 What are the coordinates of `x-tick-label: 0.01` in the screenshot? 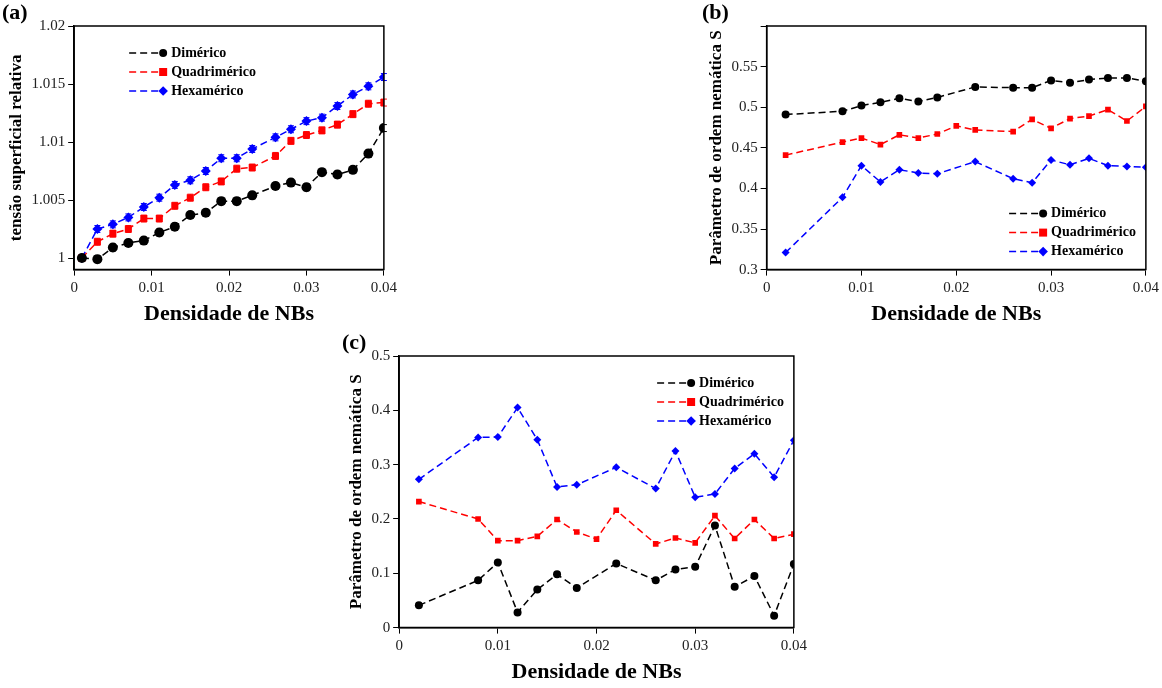 It's located at (861, 286).